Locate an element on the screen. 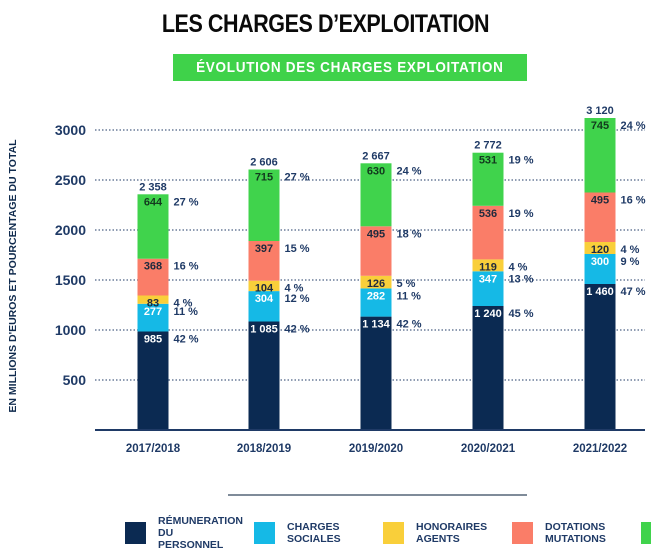 Image resolution: width=651 pixels, height=551 pixels. bar-value-label: 1 240 is located at coordinates (488, 314).